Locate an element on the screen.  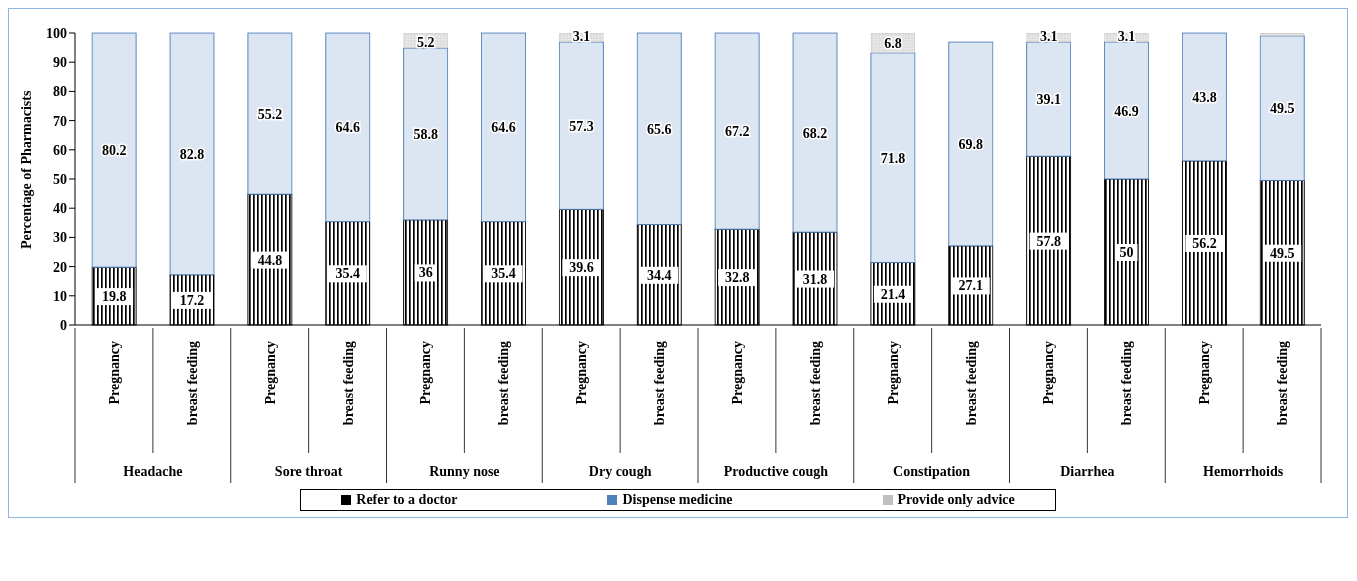
data-label: 27.1 is located at coordinates (971, 286).